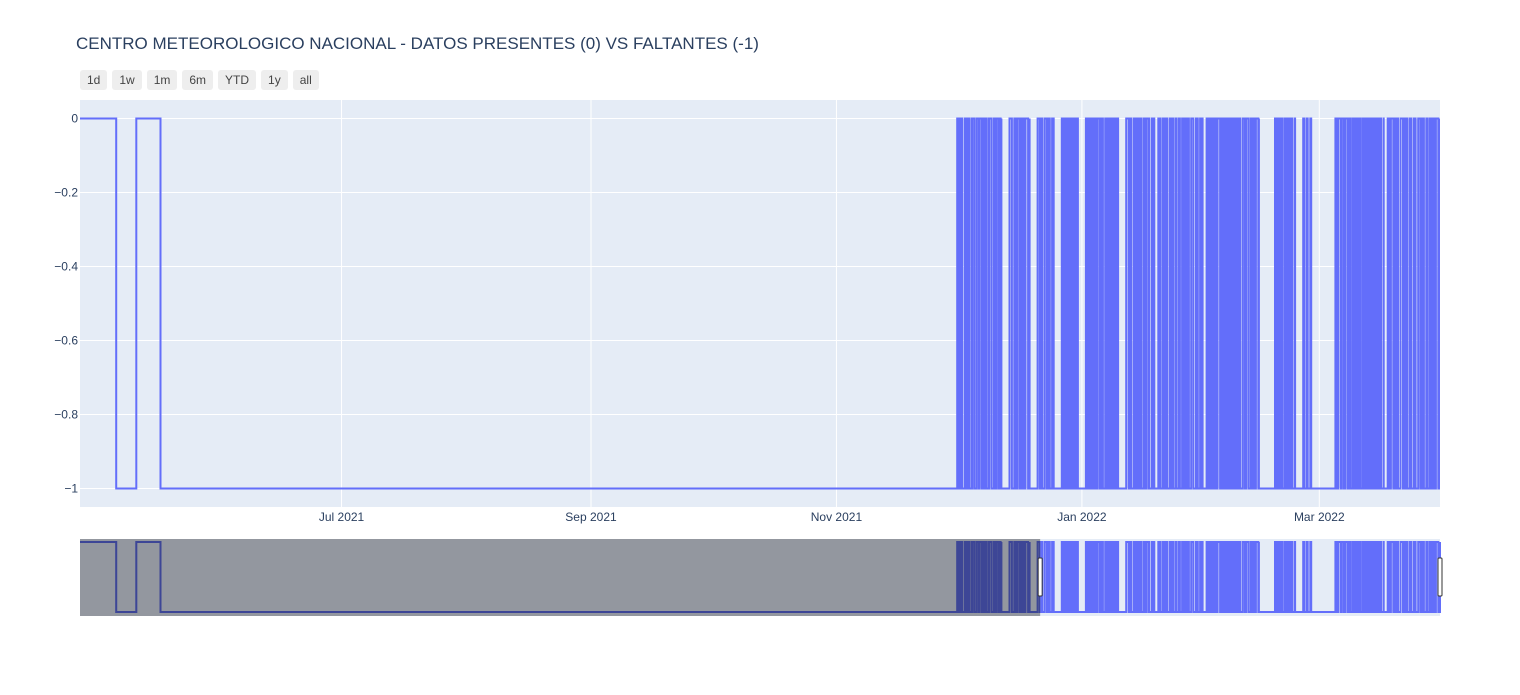 Image resolution: width=1520 pixels, height=695 pixels. I want to click on x-tick-label: Sep 2021, so click(591, 517).